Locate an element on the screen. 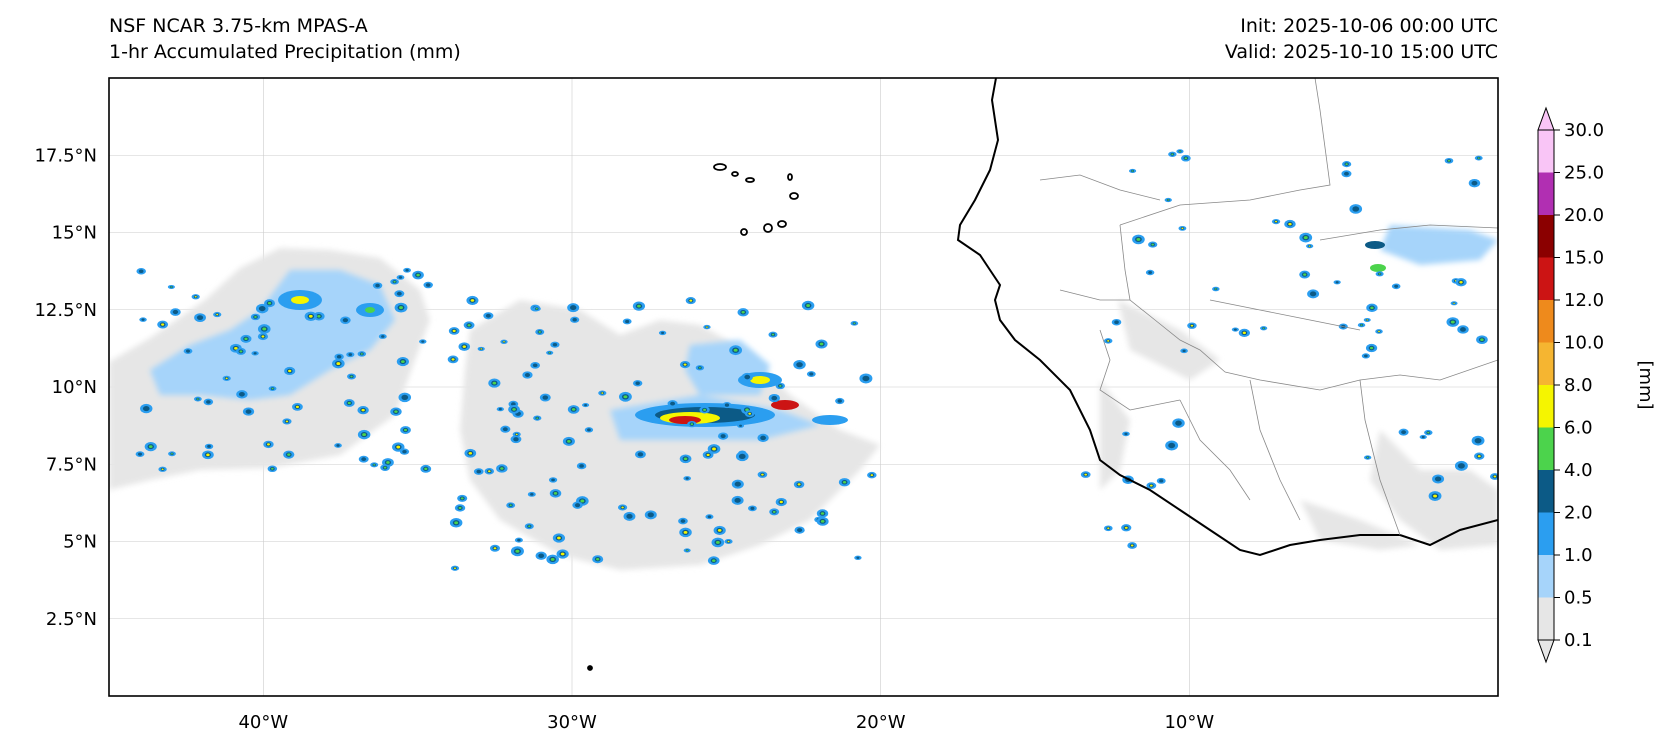  field-name: 1-hr Accumulated Precipitation (mm) is located at coordinates (285, 52).